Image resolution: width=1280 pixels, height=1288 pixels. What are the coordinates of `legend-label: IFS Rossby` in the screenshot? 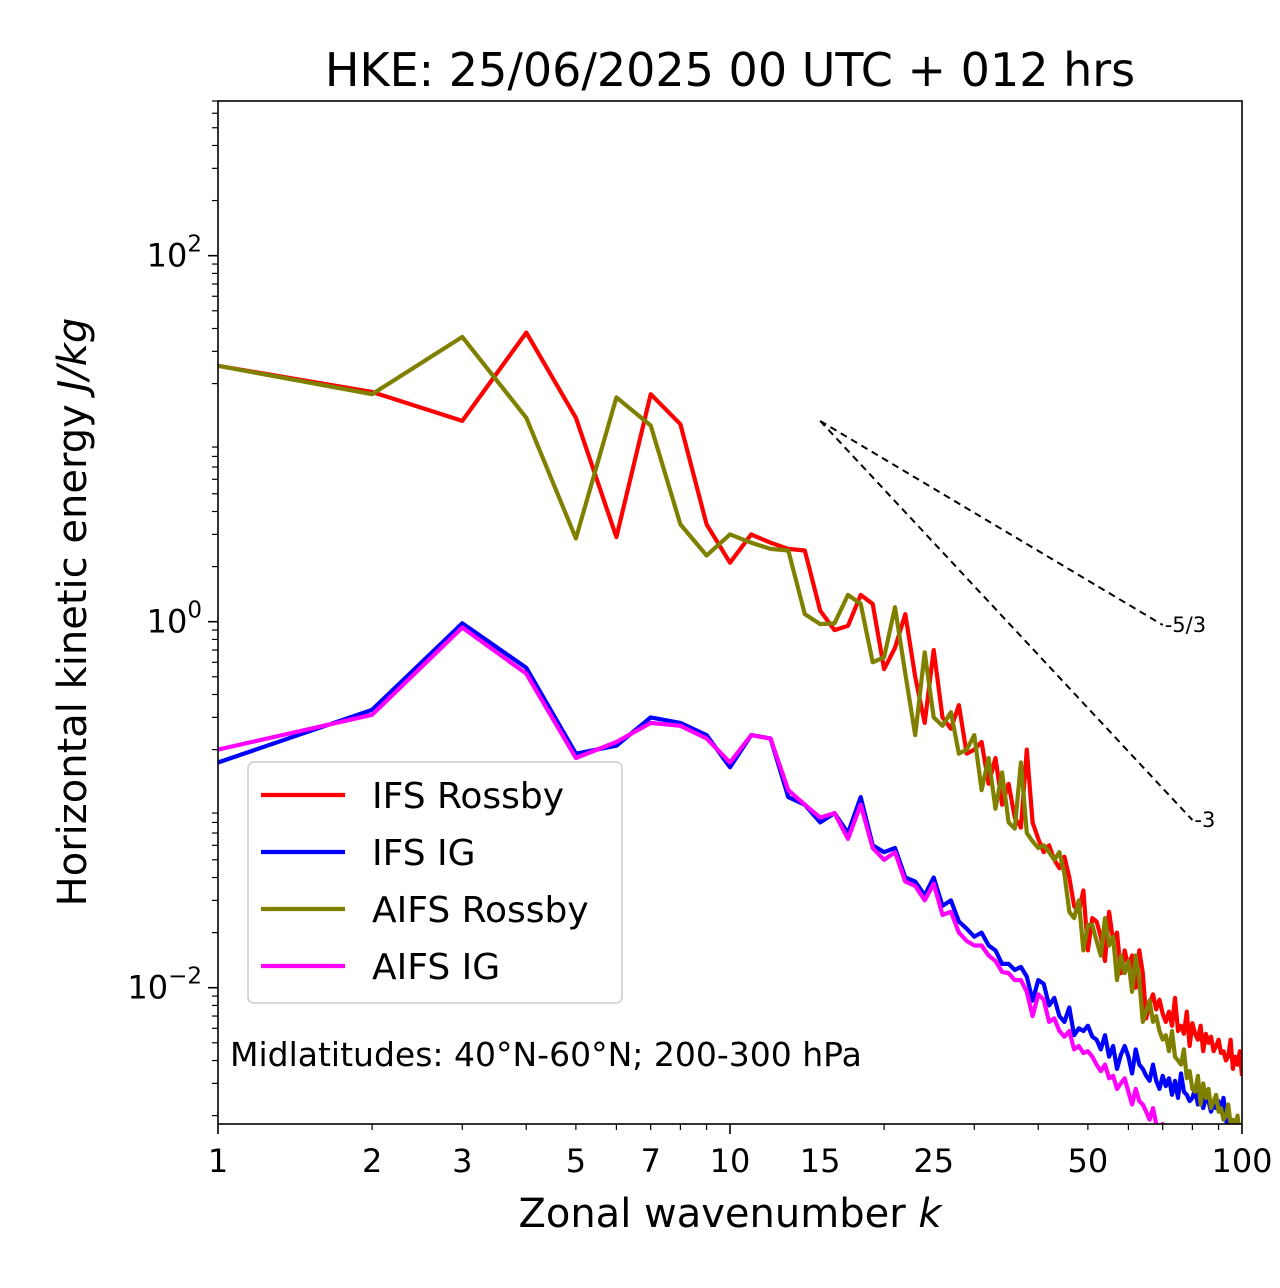 It's located at (468, 796).